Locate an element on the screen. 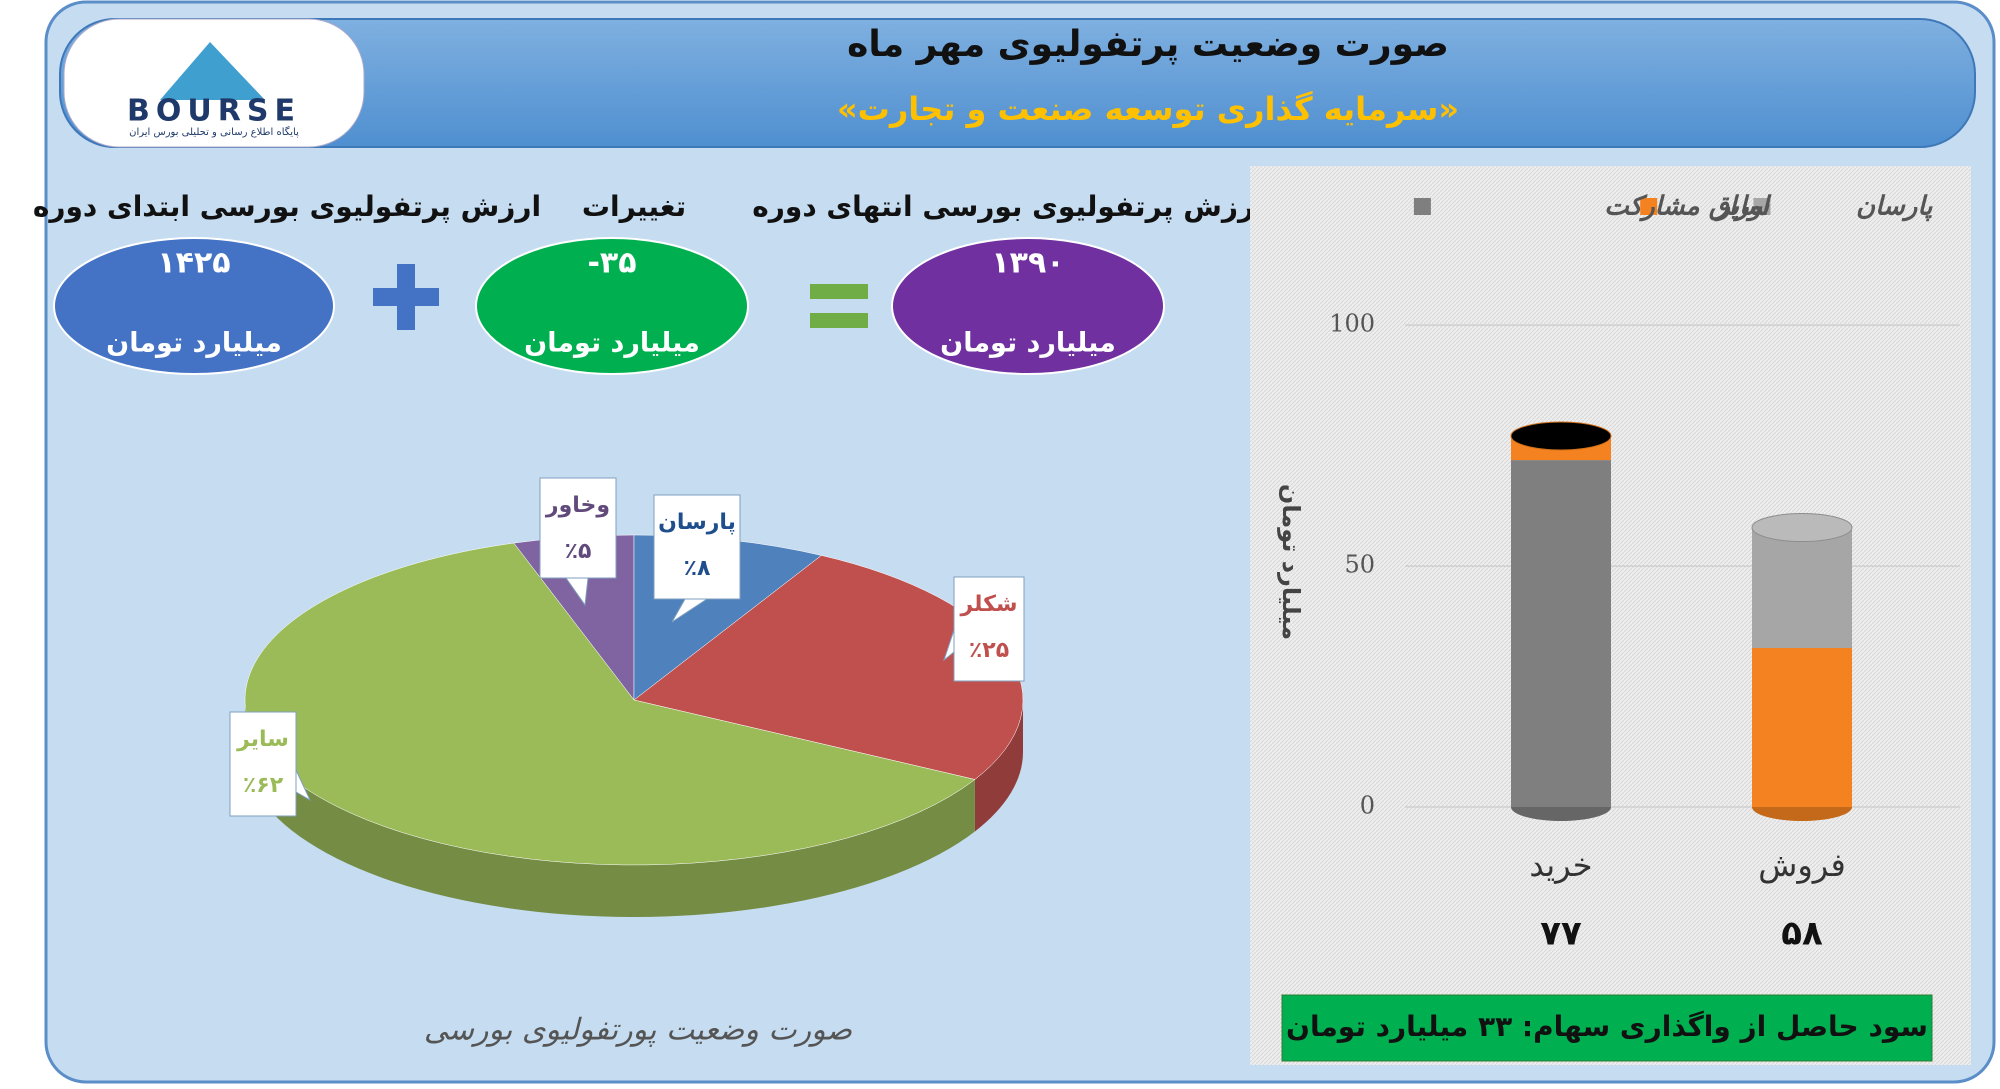 This screenshot has width=2000, height=1089. plus-sign is located at coordinates (406, 297).